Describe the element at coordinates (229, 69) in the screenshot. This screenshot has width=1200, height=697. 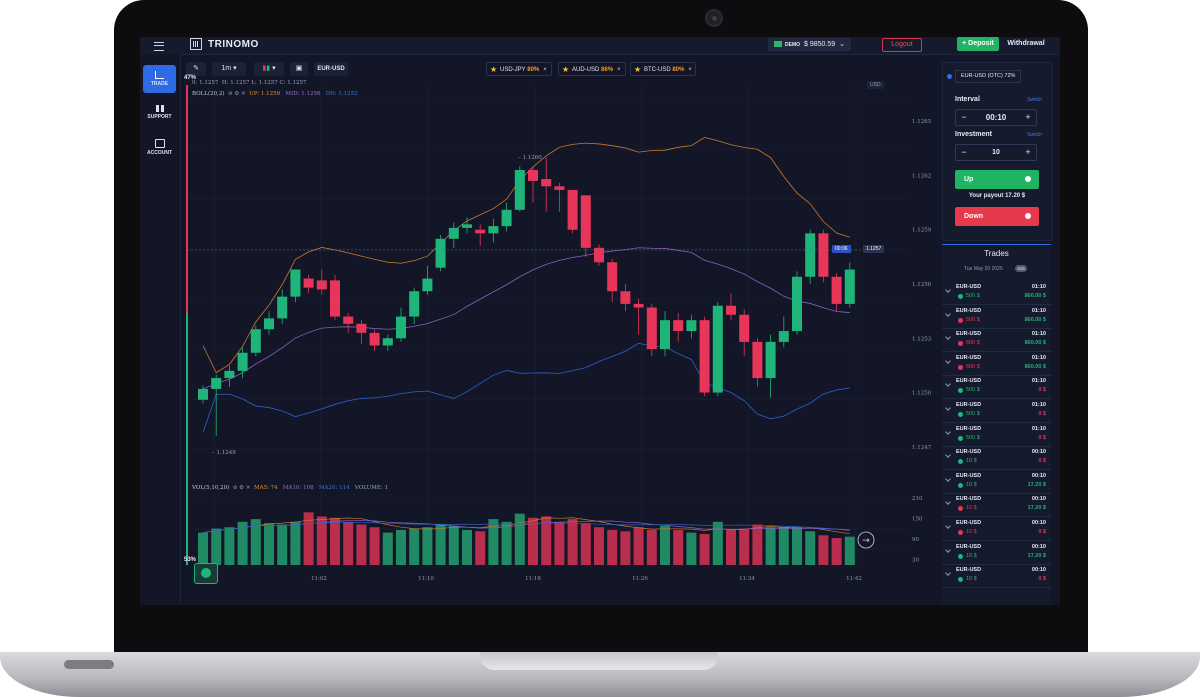
I see `timeframe-select: 1m ▾` at that location.